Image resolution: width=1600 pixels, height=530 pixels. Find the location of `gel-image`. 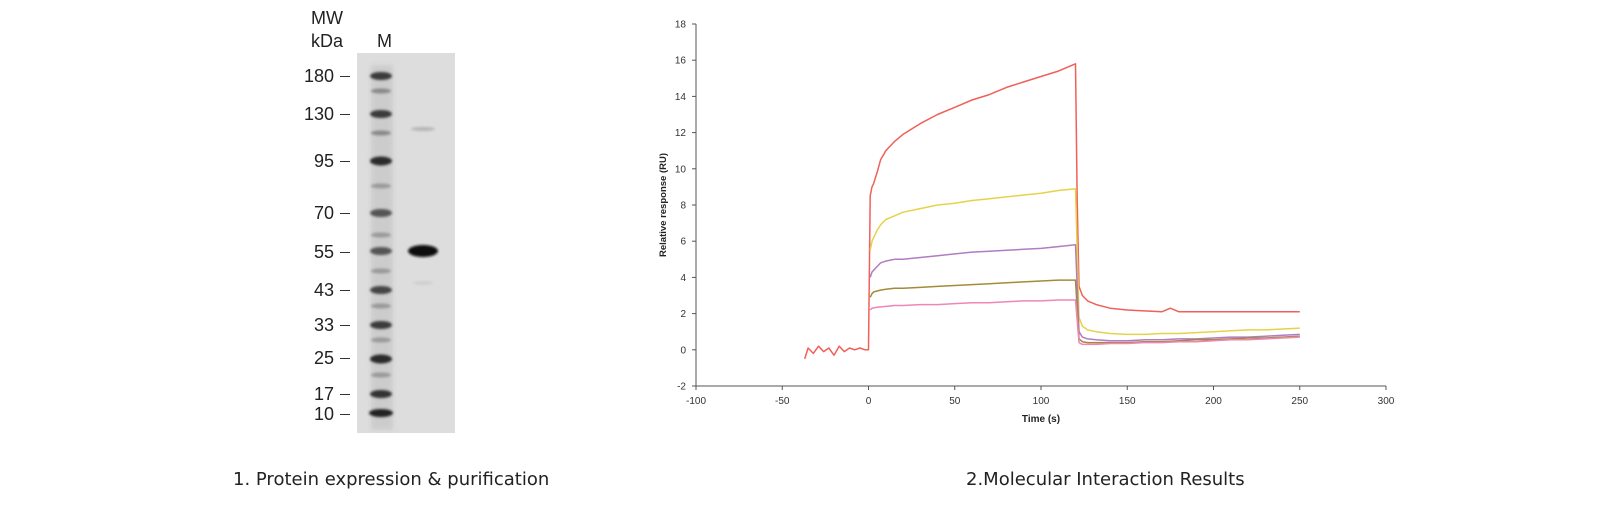

gel-image is located at coordinates (406, 243).